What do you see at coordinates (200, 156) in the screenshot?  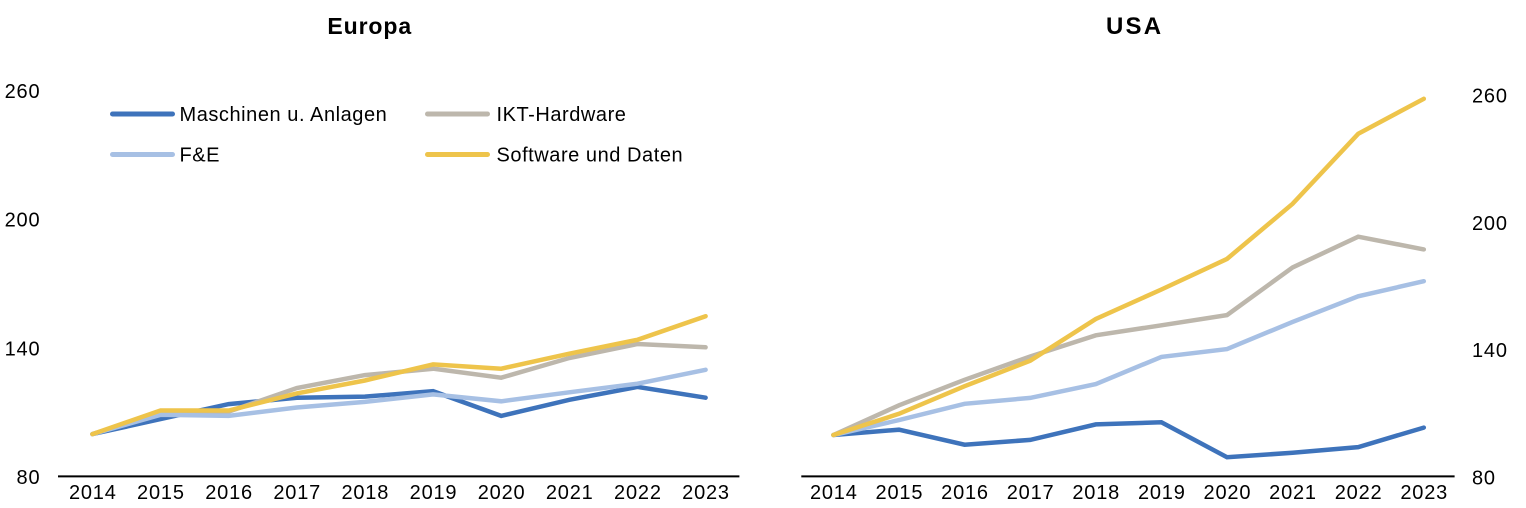 I see `svg-text: F&E` at bounding box center [200, 156].